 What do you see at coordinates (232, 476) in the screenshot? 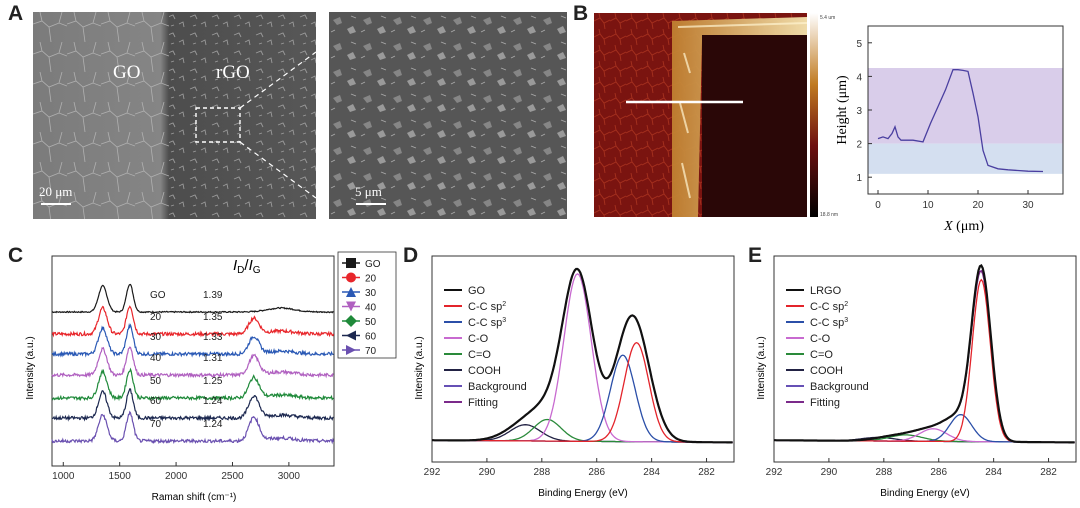
I see `raman-xtick-label: 2500` at bounding box center [232, 476].